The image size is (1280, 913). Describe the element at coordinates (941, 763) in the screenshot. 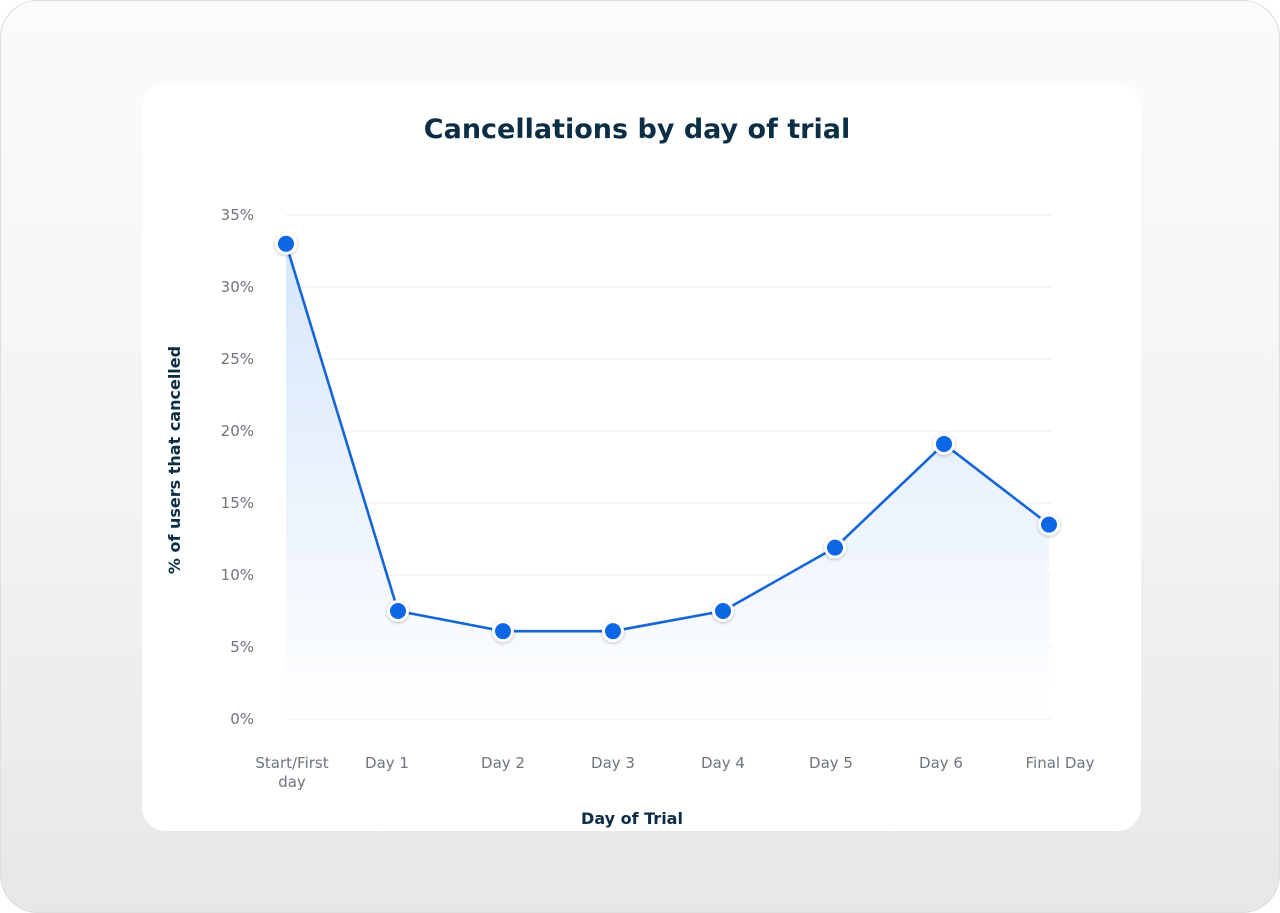

I see `x-tick-label: Day 6` at that location.